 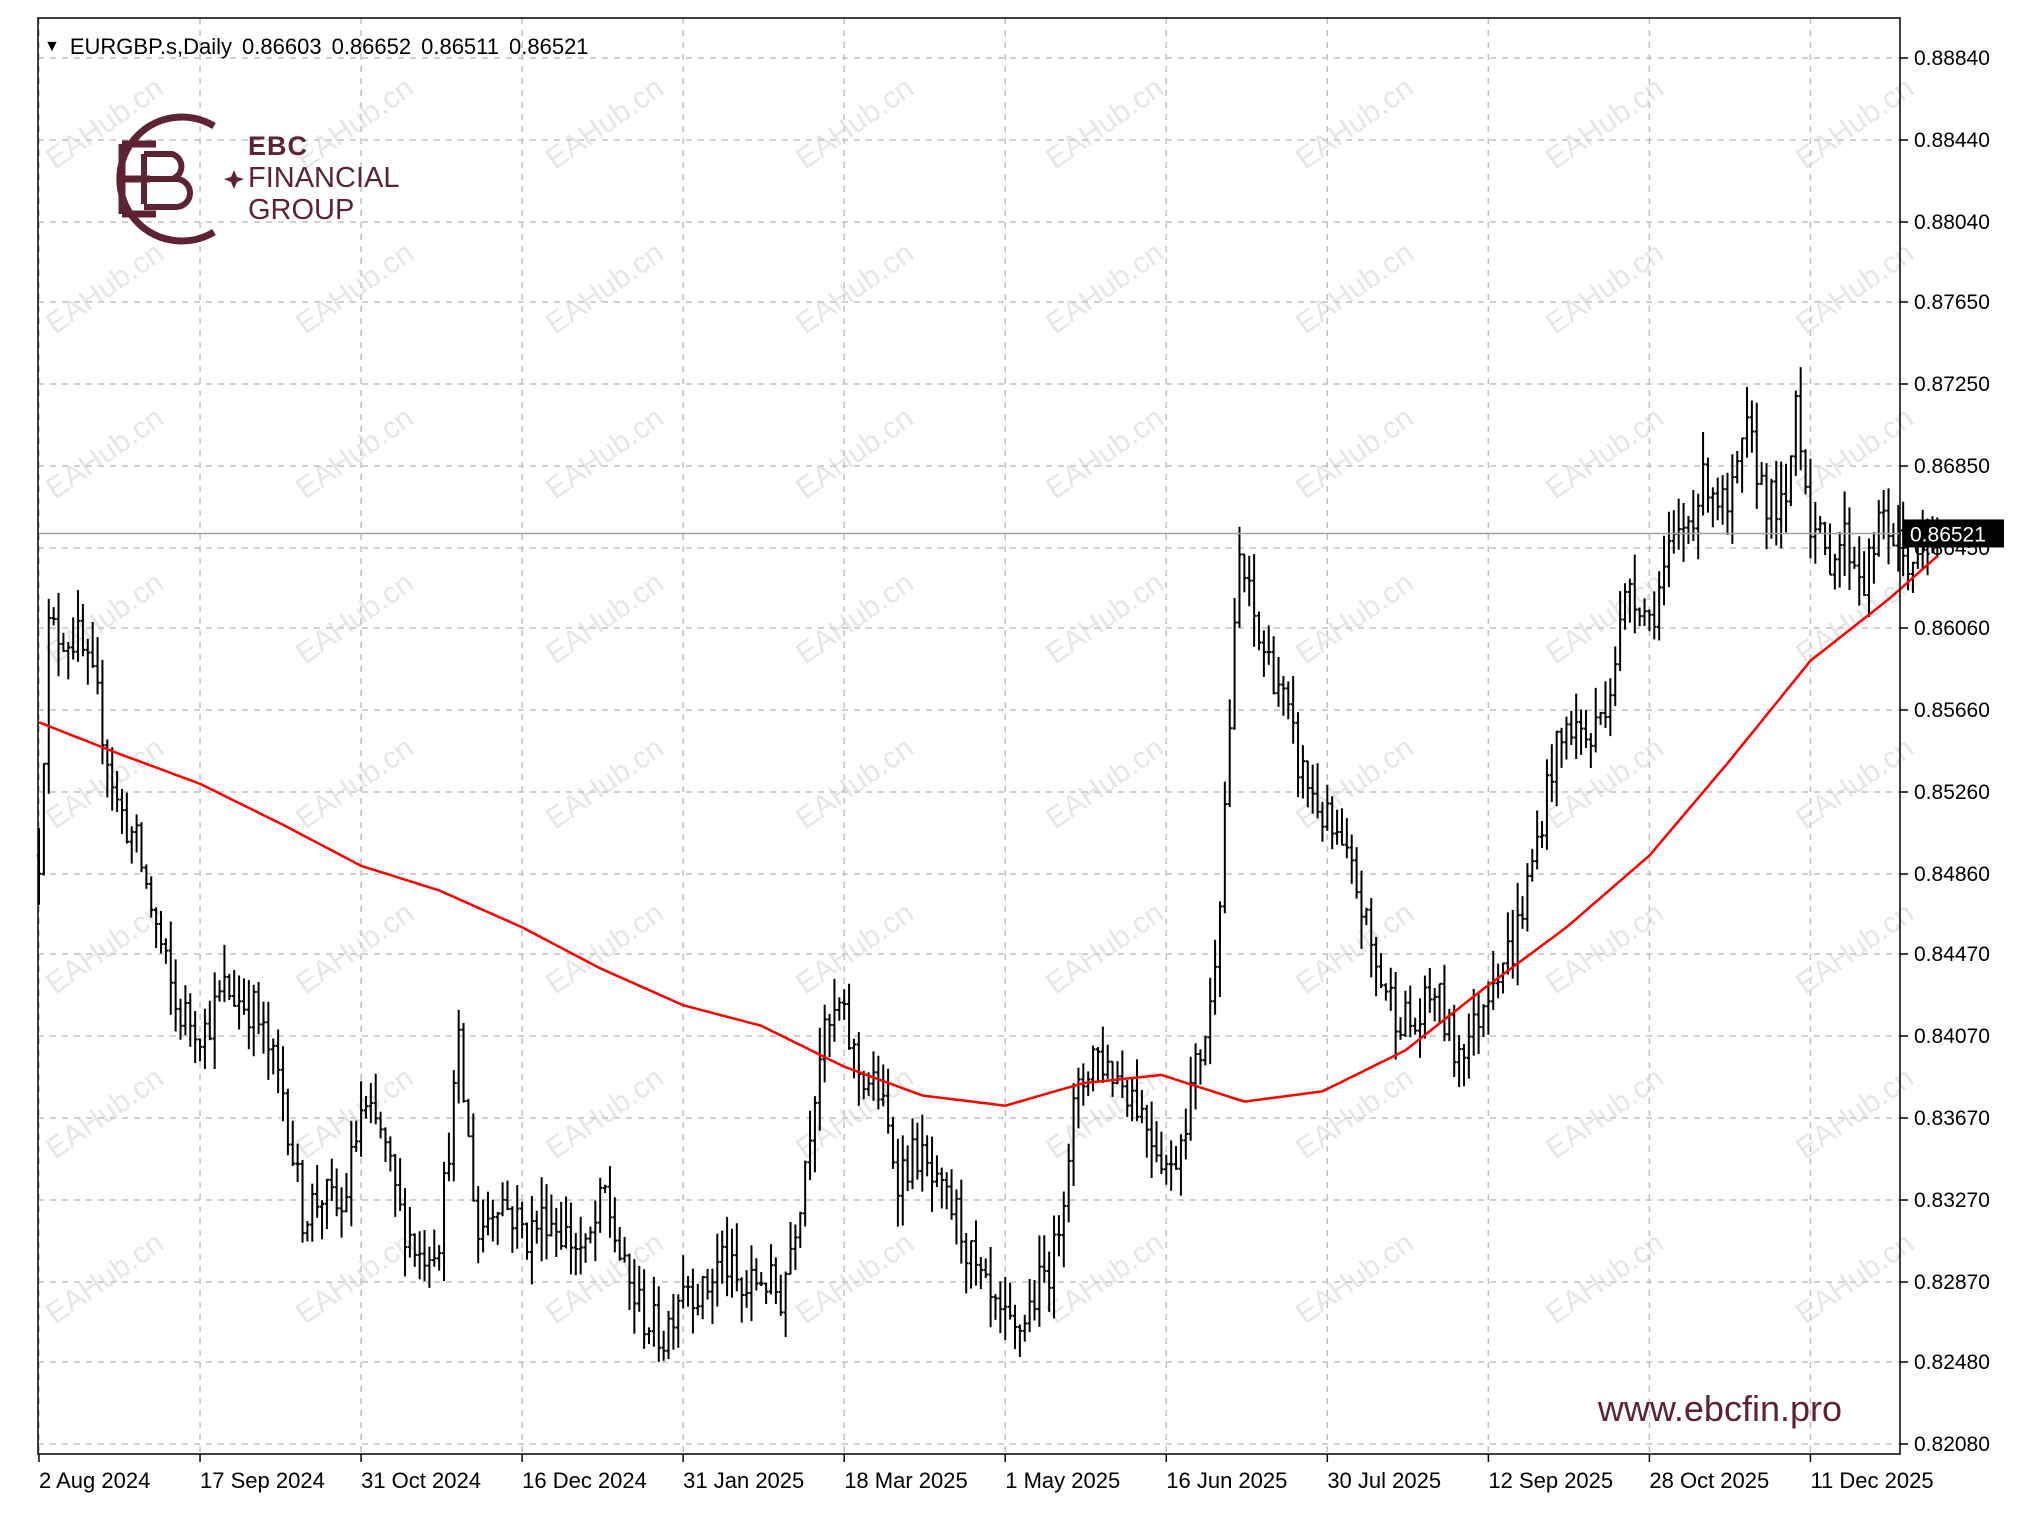 I want to click on y-tick-label: 0.85260, so click(x=1952, y=792).